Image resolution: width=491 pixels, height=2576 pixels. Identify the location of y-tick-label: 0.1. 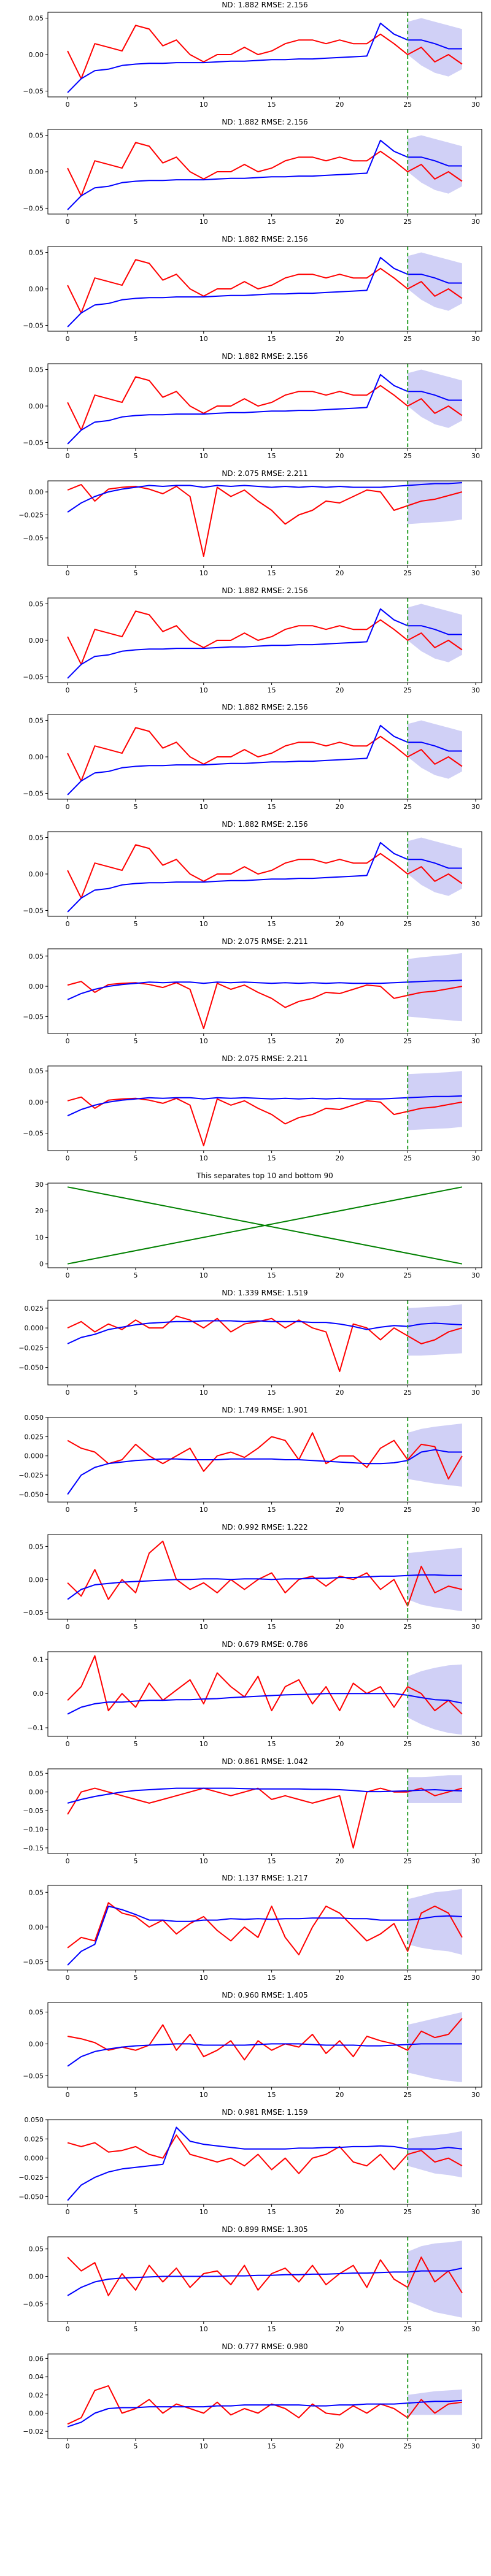
(39, 1659).